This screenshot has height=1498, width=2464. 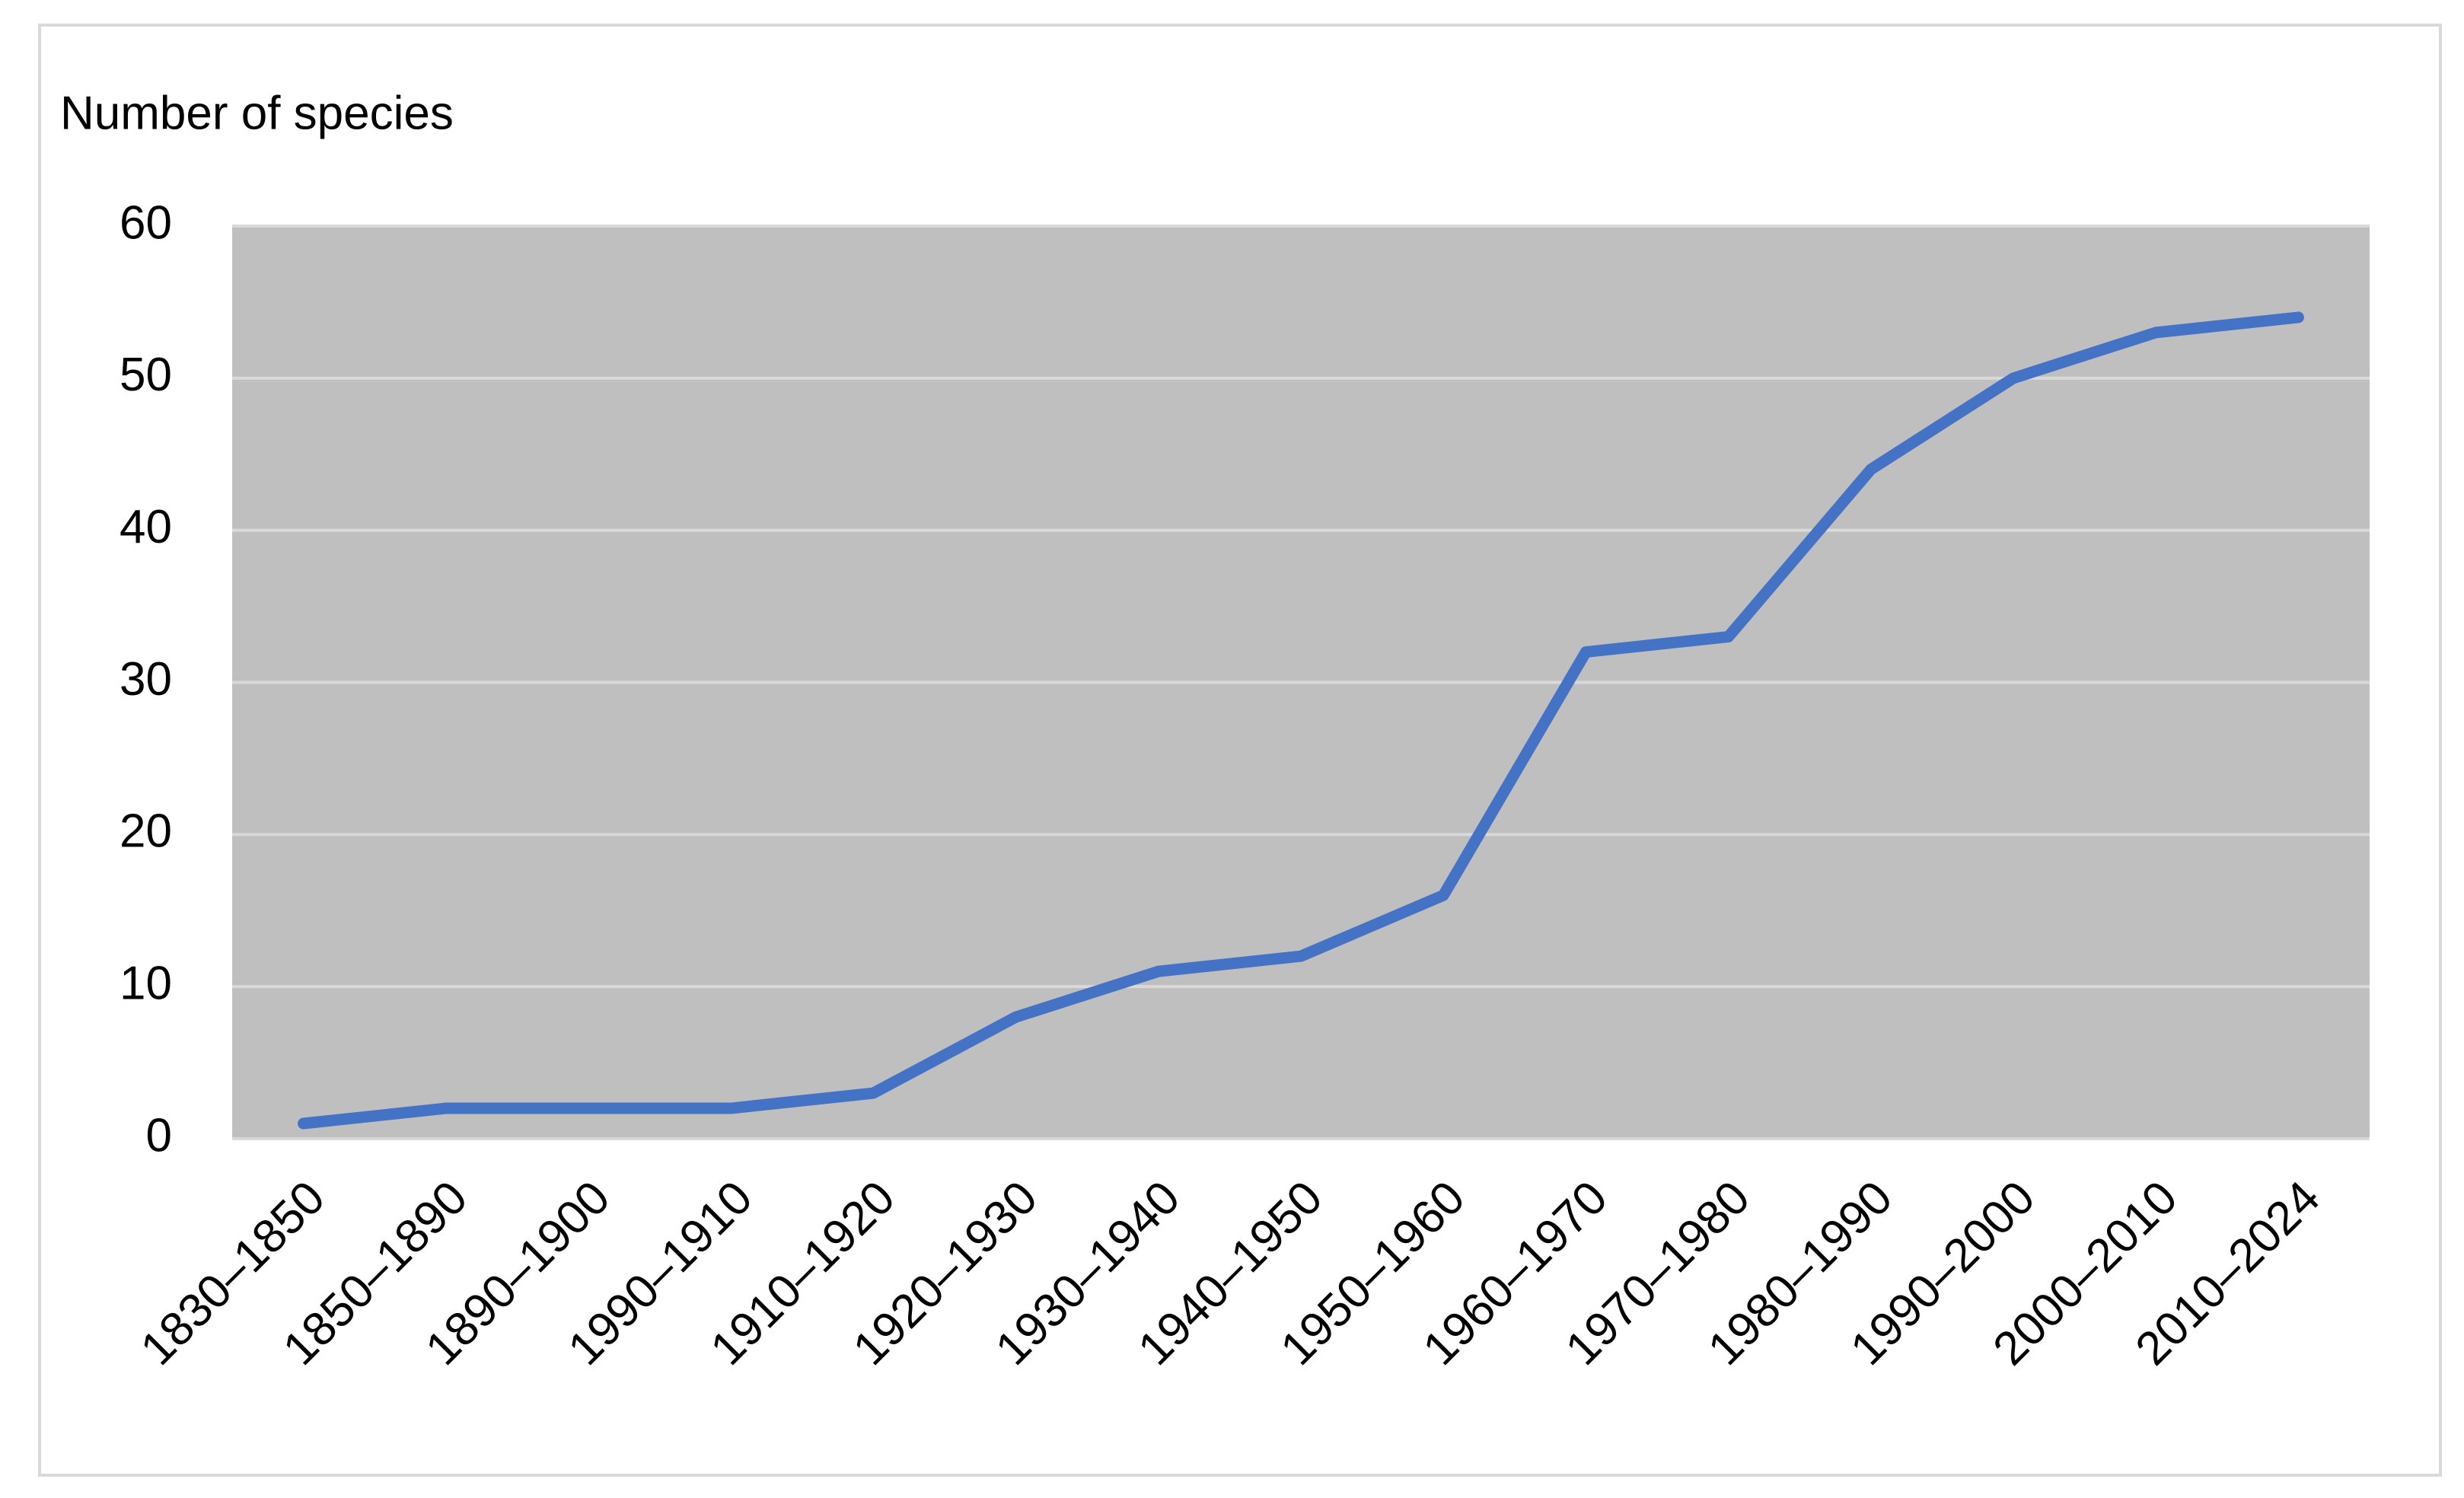 What do you see at coordinates (146, 223) in the screenshot?
I see `y-tick-label: 60` at bounding box center [146, 223].